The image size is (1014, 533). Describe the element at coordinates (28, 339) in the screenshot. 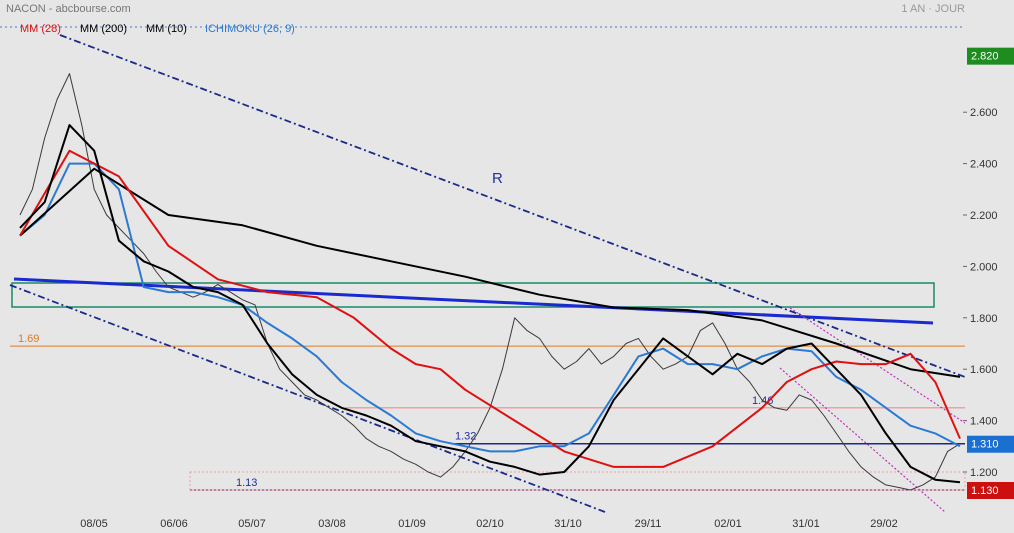

I see `level-label: 1.69` at that location.